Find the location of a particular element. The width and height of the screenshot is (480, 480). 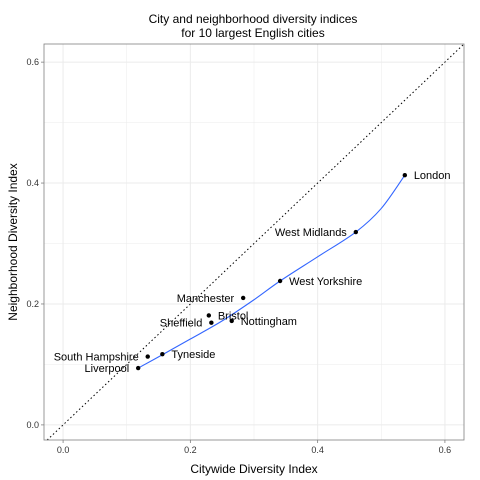

y-tick-label-0: 0.0 is located at coordinates (32, 425).